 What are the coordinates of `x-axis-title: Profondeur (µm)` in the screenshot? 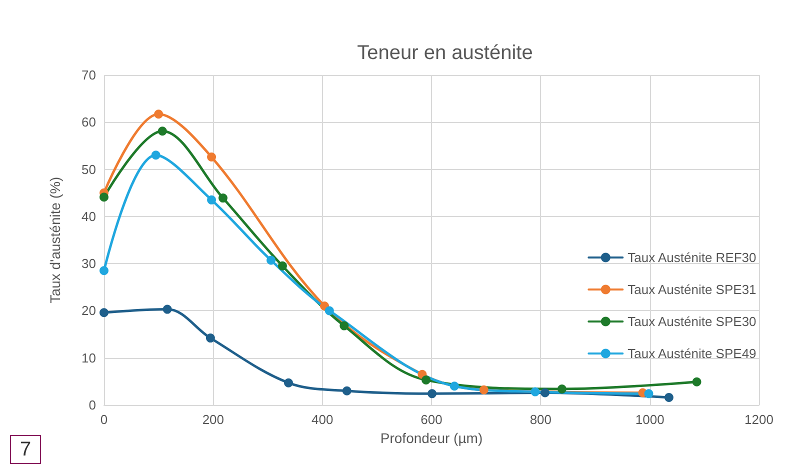 It's located at (431, 438).